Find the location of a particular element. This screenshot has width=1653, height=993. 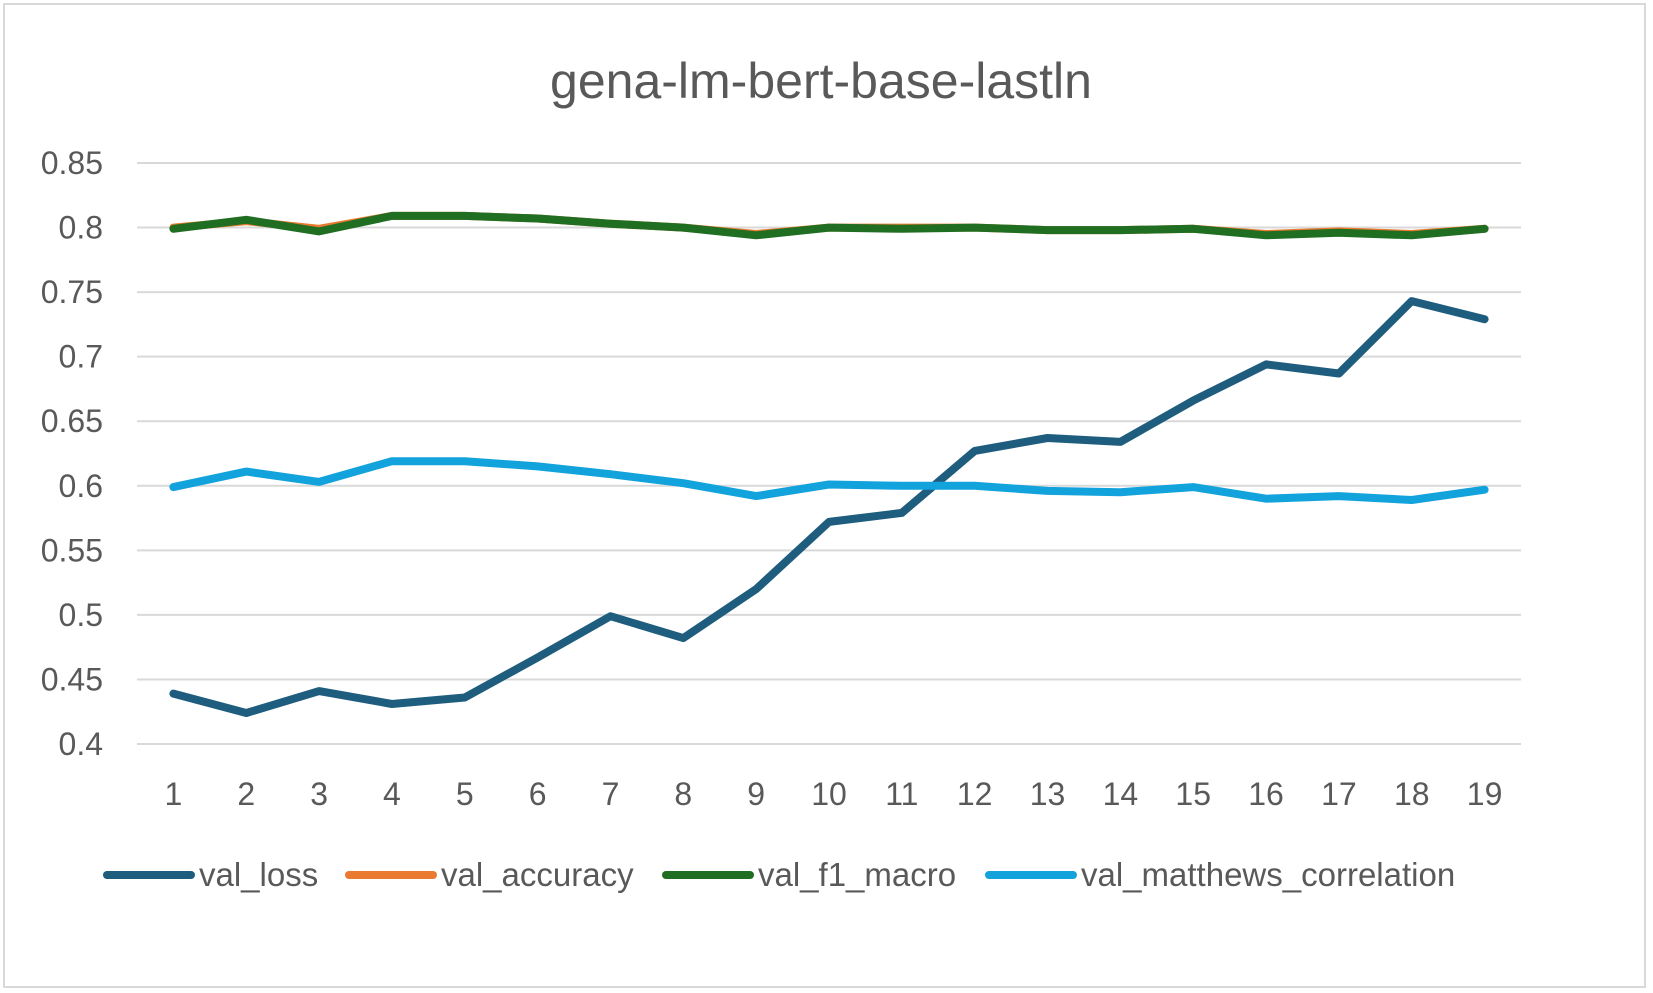

x-tick-label: 10 is located at coordinates (829, 794).